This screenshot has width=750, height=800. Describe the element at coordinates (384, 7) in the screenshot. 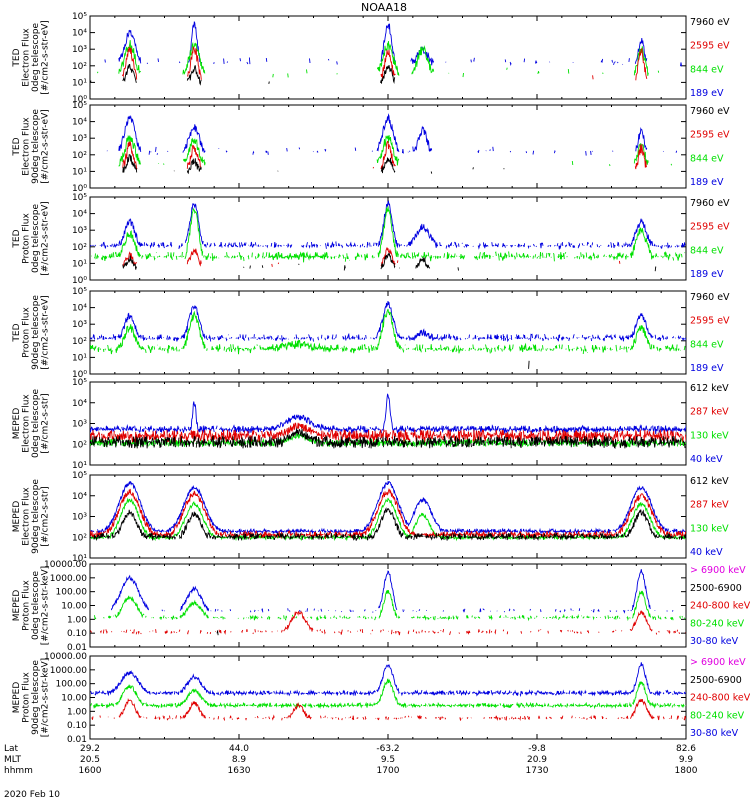

I see `figure-title: NOAA18` at that location.